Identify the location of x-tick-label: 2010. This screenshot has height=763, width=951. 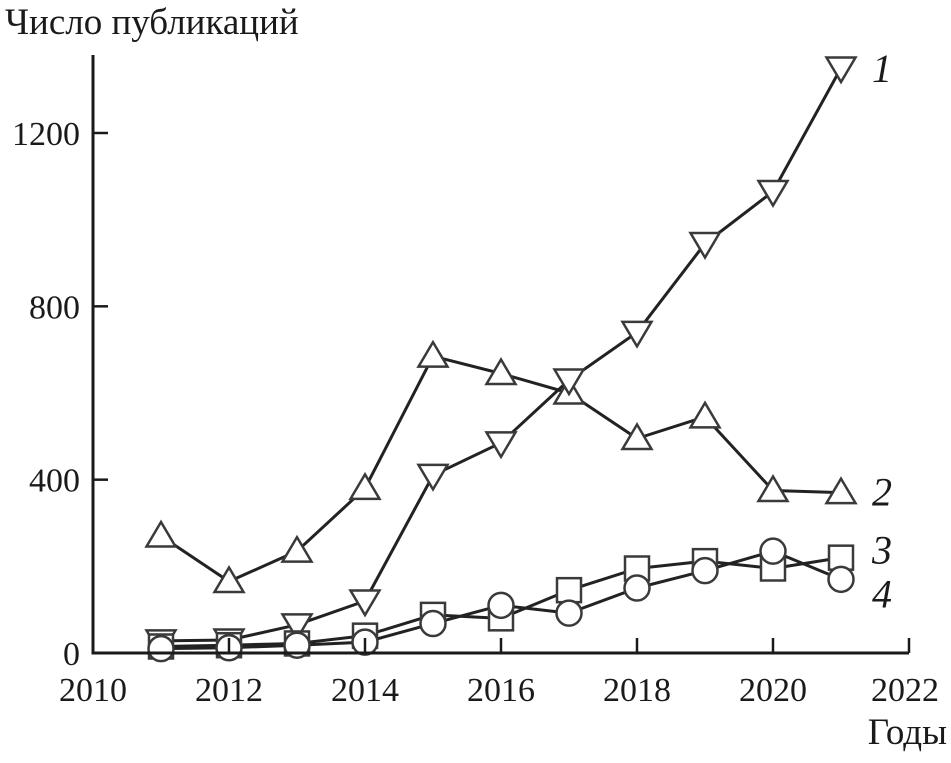
(93, 690).